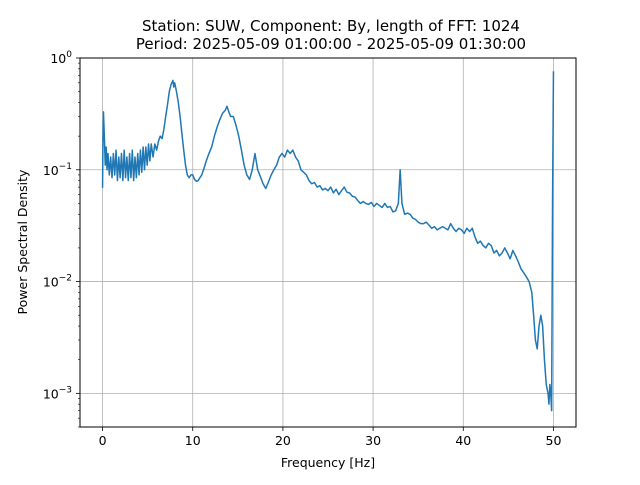  Describe the element at coordinates (57, 393) in the screenshot. I see `y-tick-label: 10⁻³` at that location.